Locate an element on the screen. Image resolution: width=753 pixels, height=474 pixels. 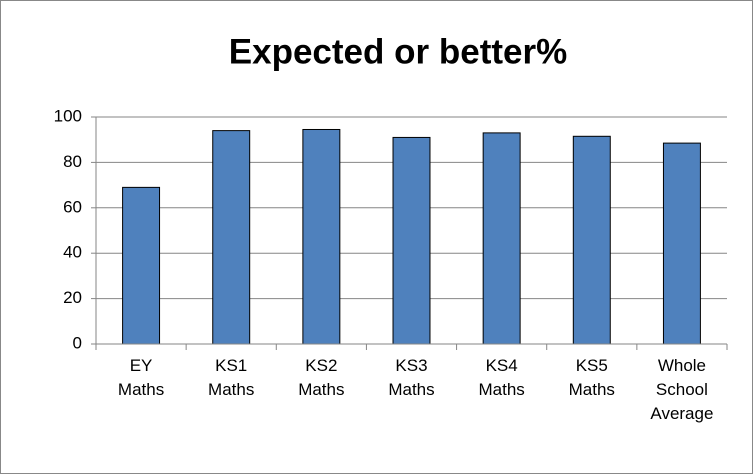
x-tick-label: KS5 Maths is located at coordinates (591, 377).